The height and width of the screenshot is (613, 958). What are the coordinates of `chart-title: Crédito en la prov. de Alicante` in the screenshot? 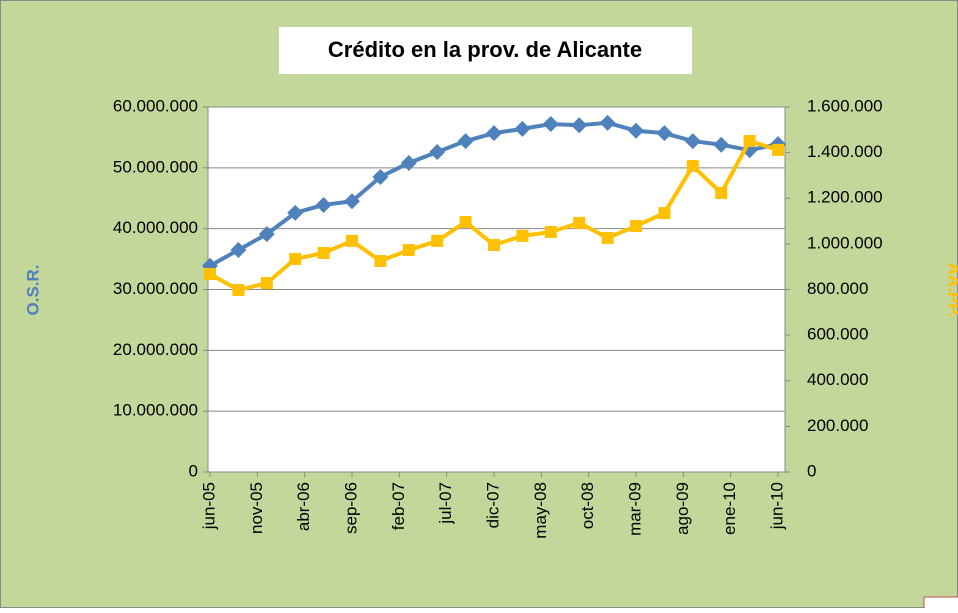 It's located at (485, 49).